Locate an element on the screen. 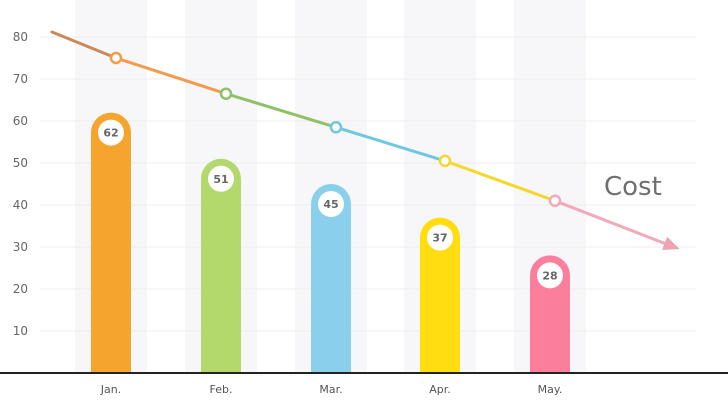 The height and width of the screenshot is (408, 728). x-tick-label: Feb. is located at coordinates (221, 389).